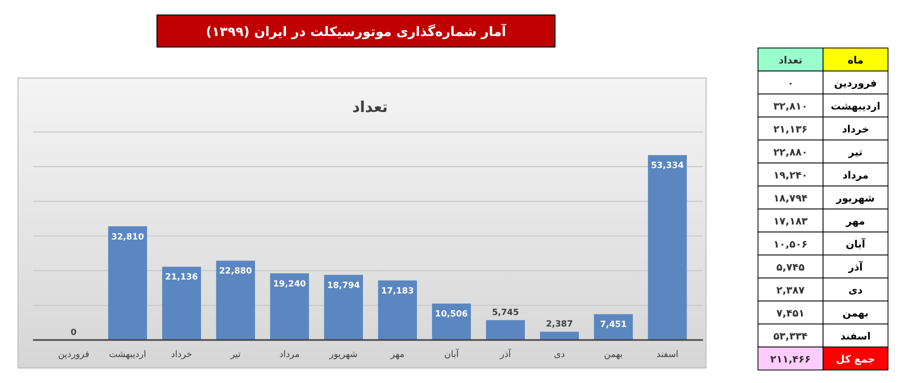  Describe the element at coordinates (855, 360) in the screenshot. I see `text: جمع کل` at that location.